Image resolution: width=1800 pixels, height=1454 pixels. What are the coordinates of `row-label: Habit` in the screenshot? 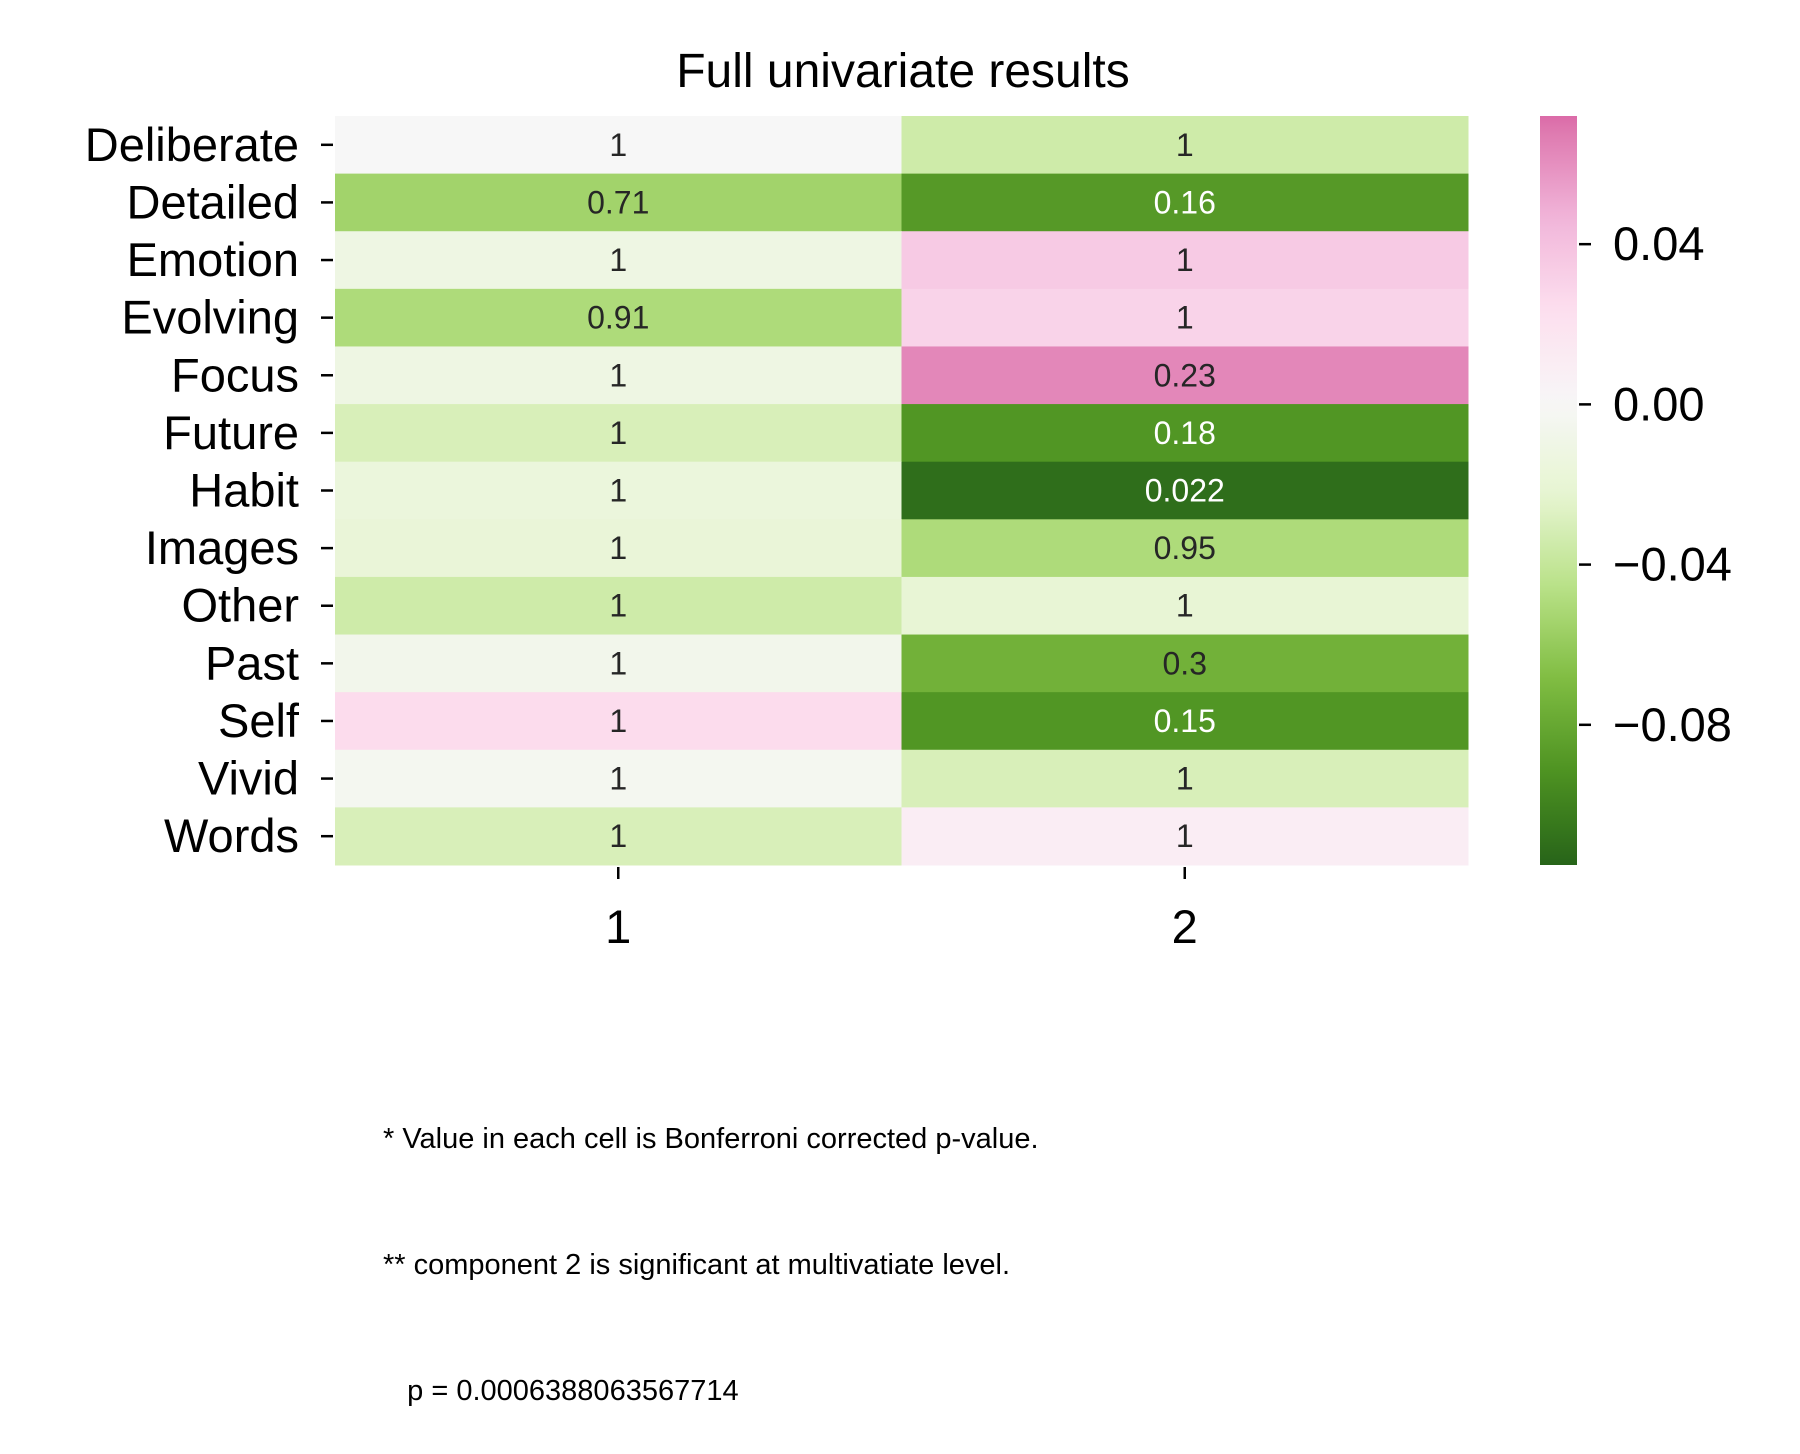 It's located at (244, 490).